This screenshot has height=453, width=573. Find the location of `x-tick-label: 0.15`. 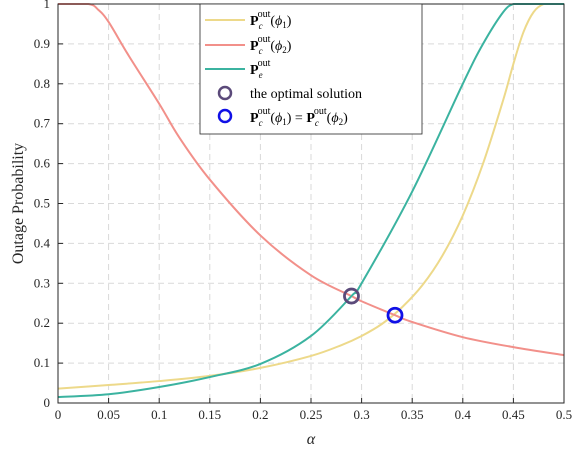

x-tick-label: 0.15 is located at coordinates (209, 414).